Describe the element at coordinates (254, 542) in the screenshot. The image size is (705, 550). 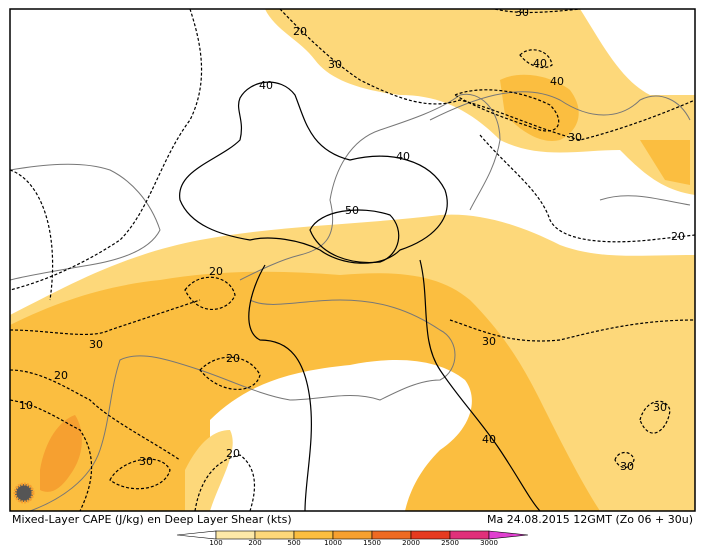
I see `colorbar-label: 200` at that location.